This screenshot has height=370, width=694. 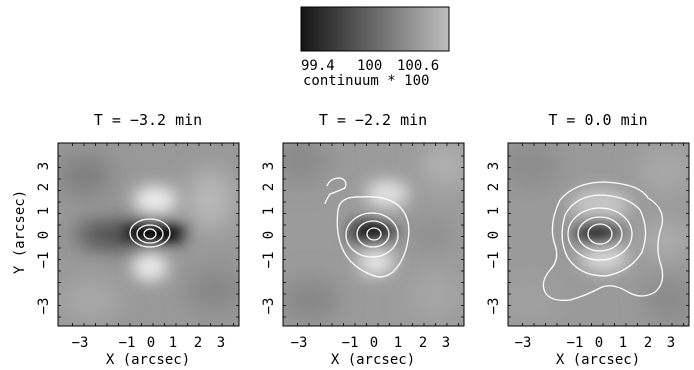 I want to click on colorbar: 99.4 100 100.6 continuum * 100, so click(x=375, y=47).